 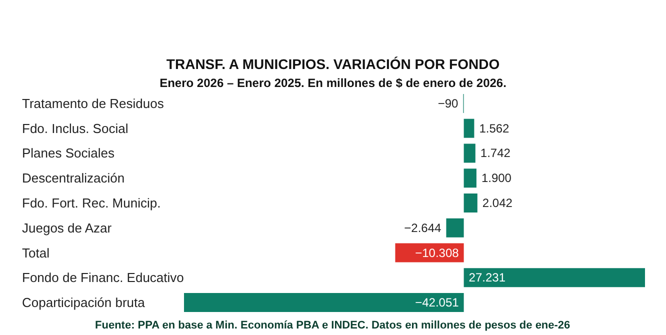 What do you see at coordinates (68, 153) in the screenshot?
I see `y-tick-label: Planes Sociales` at bounding box center [68, 153].